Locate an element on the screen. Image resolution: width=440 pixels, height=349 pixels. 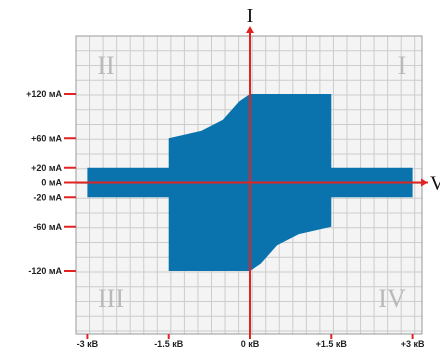
y-tick-label: -20 мА is located at coordinates (47, 197).